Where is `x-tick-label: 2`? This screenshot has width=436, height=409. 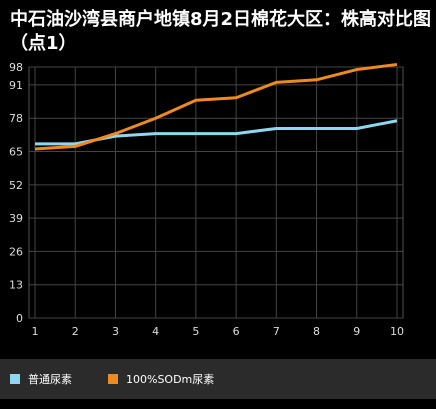
x-tick-label: 2 is located at coordinates (75, 331).